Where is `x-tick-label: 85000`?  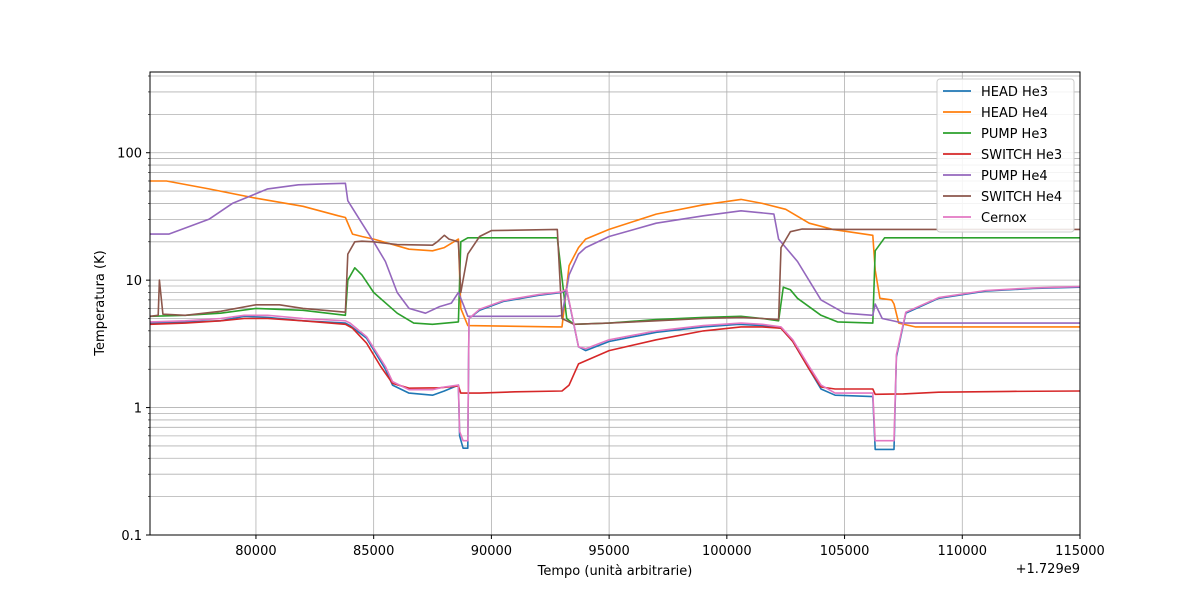 x-tick-label: 85000 is located at coordinates (373, 551).